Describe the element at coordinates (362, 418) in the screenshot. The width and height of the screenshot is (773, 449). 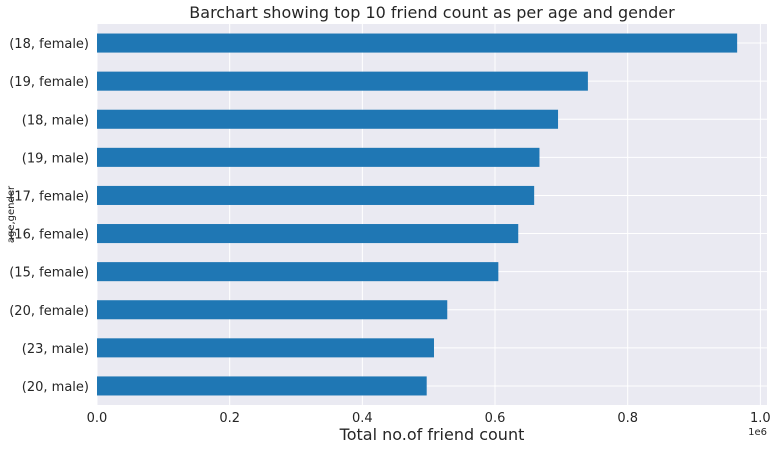
I see `x-tick-label: 0.4` at that location.